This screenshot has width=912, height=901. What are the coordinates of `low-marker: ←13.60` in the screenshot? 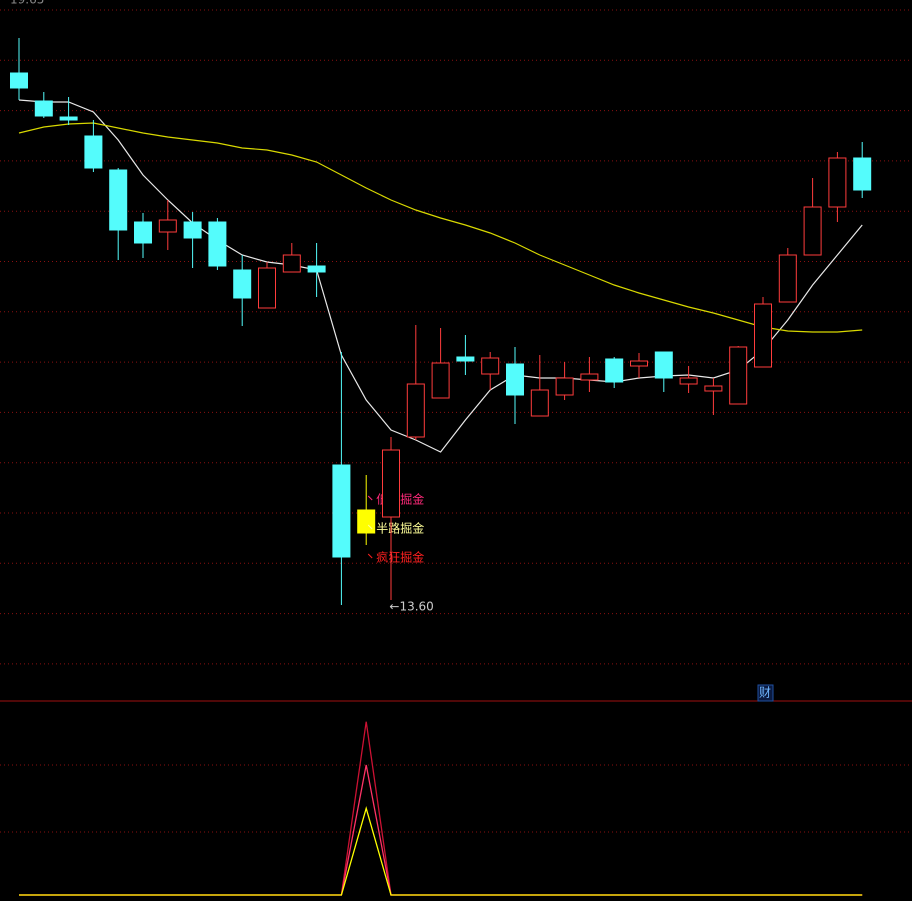 It's located at (411, 607).